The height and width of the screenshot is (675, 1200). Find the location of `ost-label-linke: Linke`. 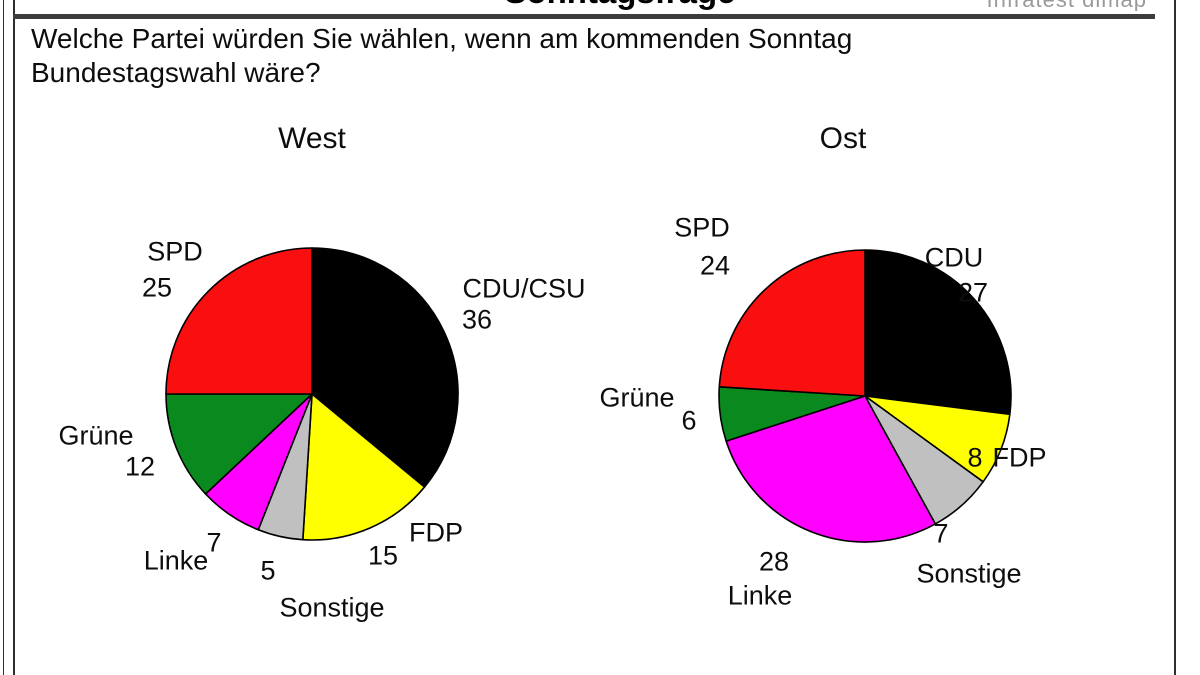

ost-label-linke: Linke is located at coordinates (760, 595).